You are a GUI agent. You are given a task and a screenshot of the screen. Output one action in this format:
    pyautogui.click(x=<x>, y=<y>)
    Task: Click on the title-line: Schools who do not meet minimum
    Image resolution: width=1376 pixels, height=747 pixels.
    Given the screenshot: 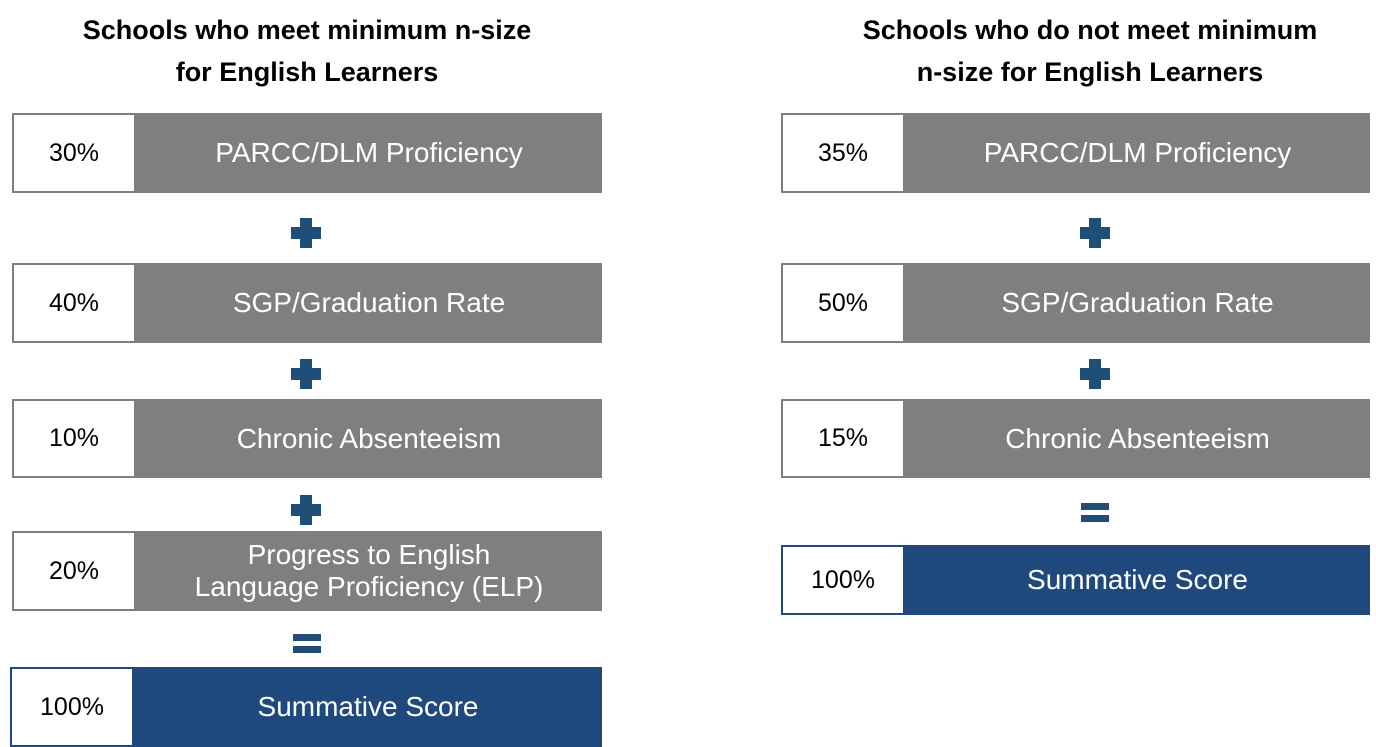 What is the action you would take?
    pyautogui.click(x=1090, y=30)
    